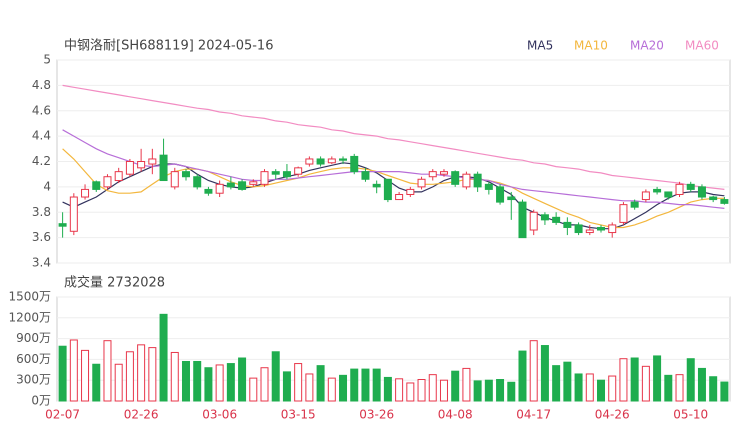 The height and width of the screenshot is (440, 740). Describe the element at coordinates (41, 401) in the screenshot. I see `y-tick-label: 0万` at that location.